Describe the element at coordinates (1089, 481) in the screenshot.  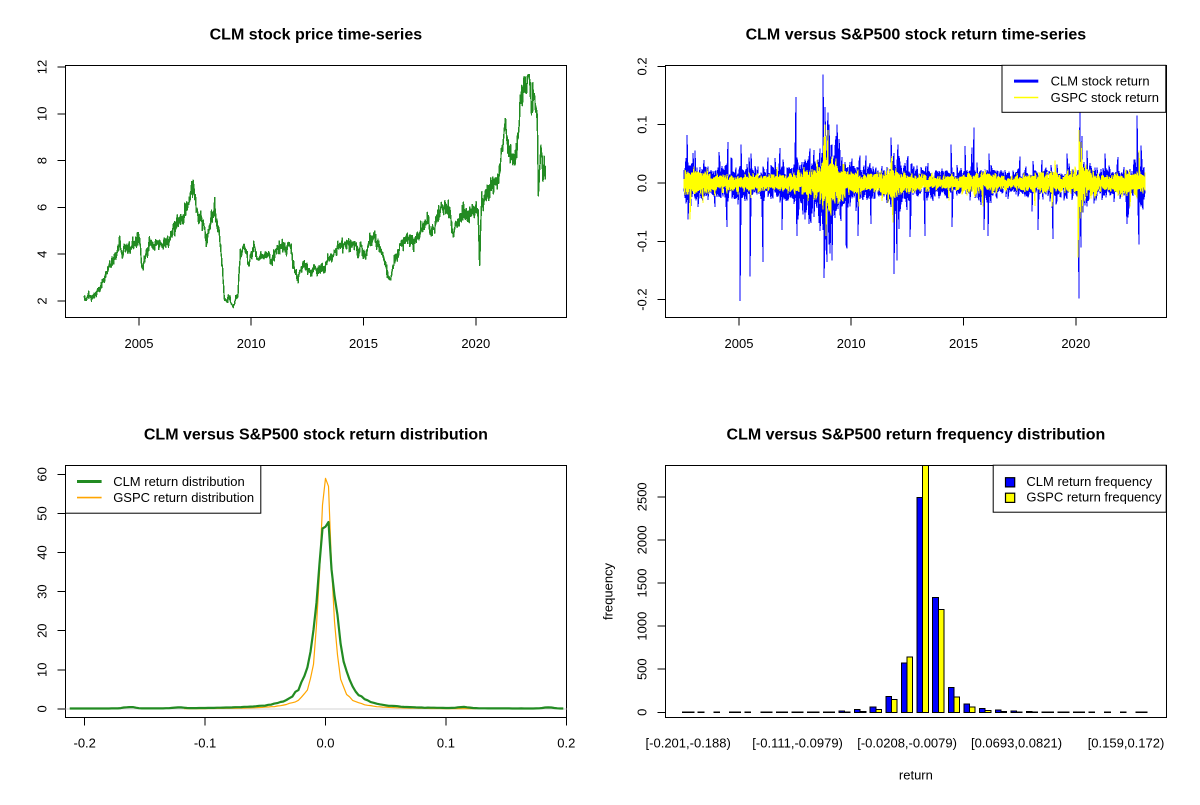
I see `svg-text: CLM return frequency` at that location.